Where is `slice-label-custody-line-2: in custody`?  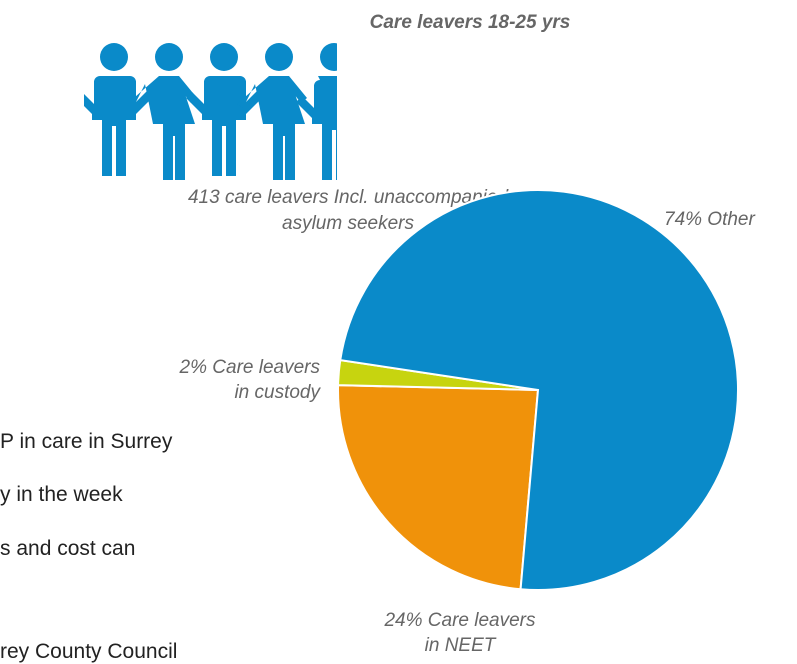 slice-label-custody-line-2: in custody is located at coordinates (277, 392).